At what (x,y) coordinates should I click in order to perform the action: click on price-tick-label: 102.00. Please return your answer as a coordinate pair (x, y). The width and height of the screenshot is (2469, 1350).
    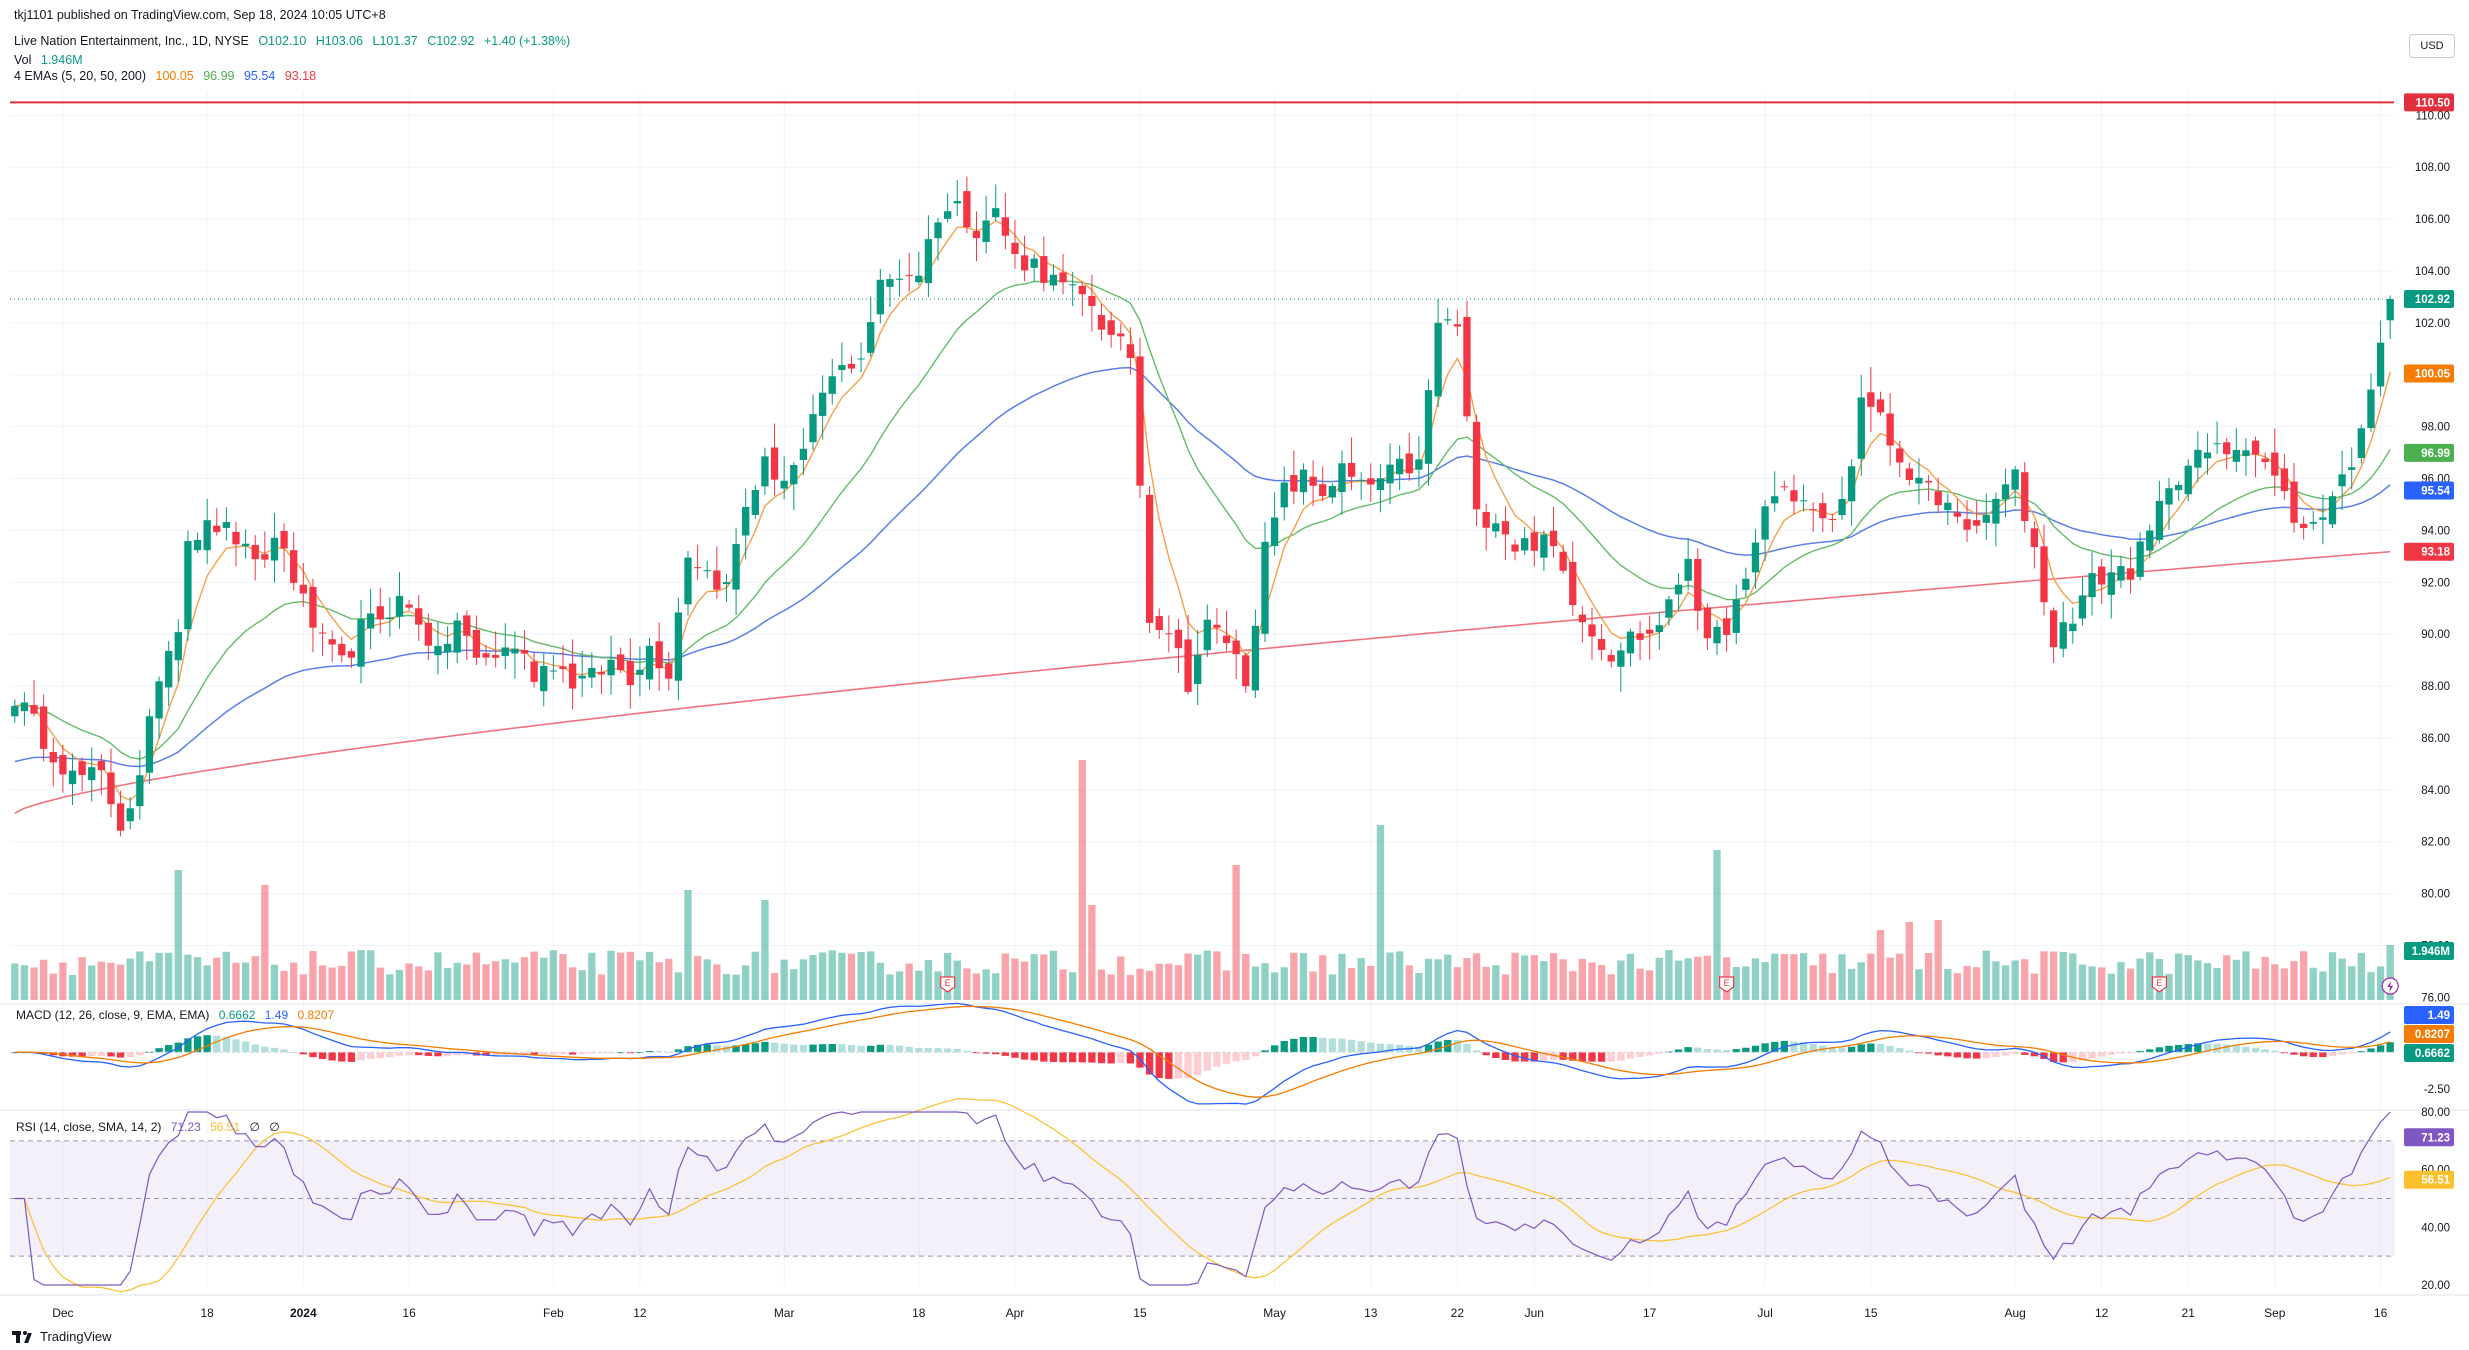
    Looking at the image, I should click on (2432, 324).